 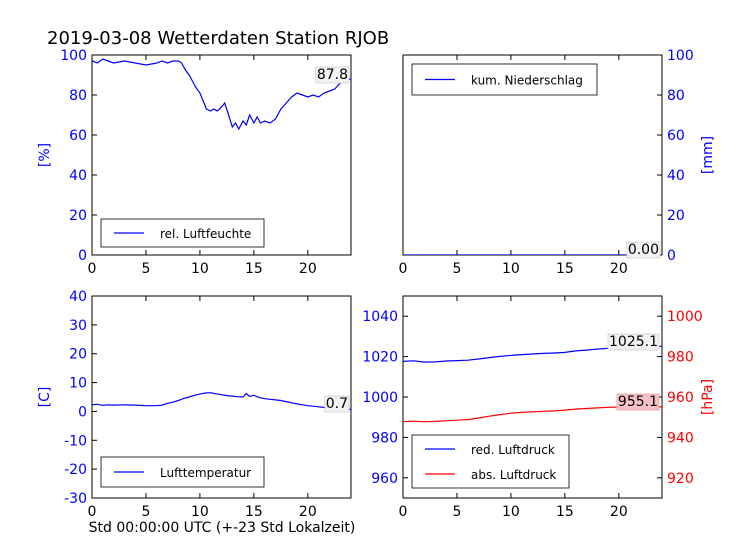 I want to click on y-axis-label: [mm], so click(x=708, y=155).